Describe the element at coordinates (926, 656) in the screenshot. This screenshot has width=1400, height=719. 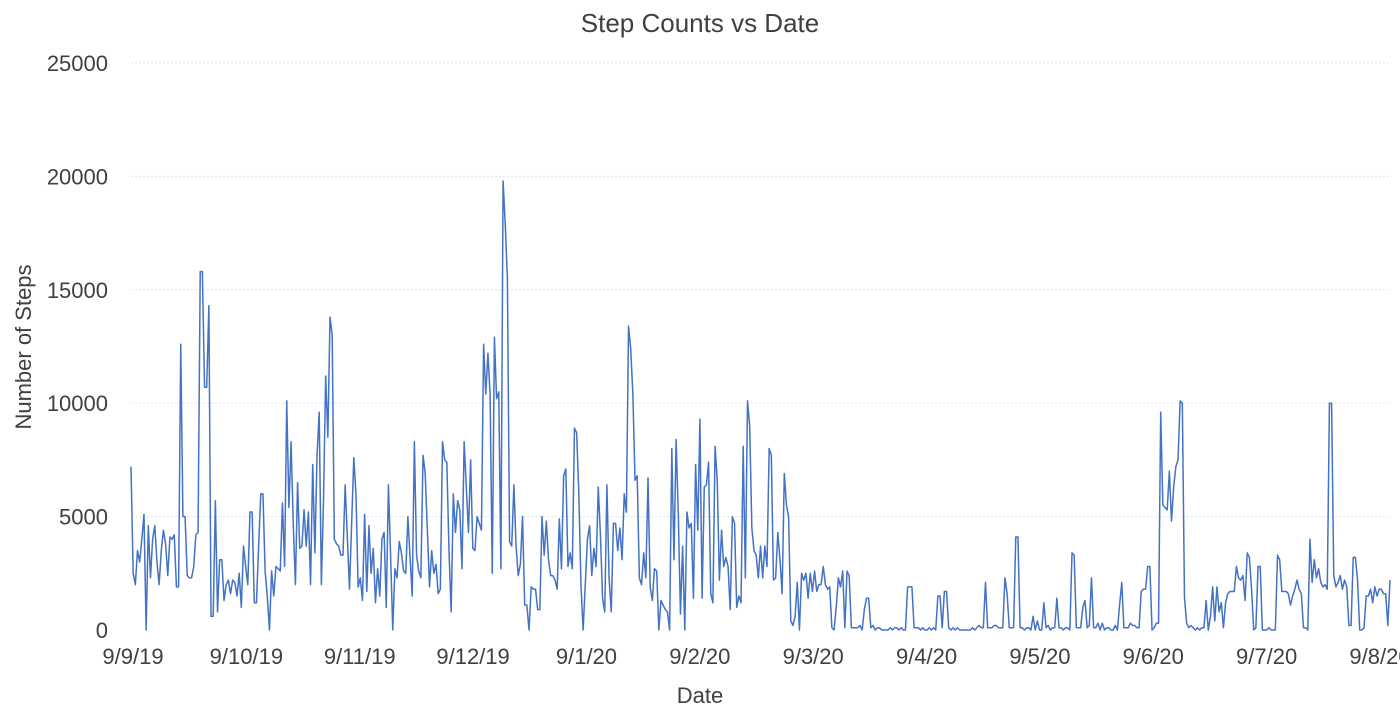
I see `x-tick-label: 9/4/20` at that location.